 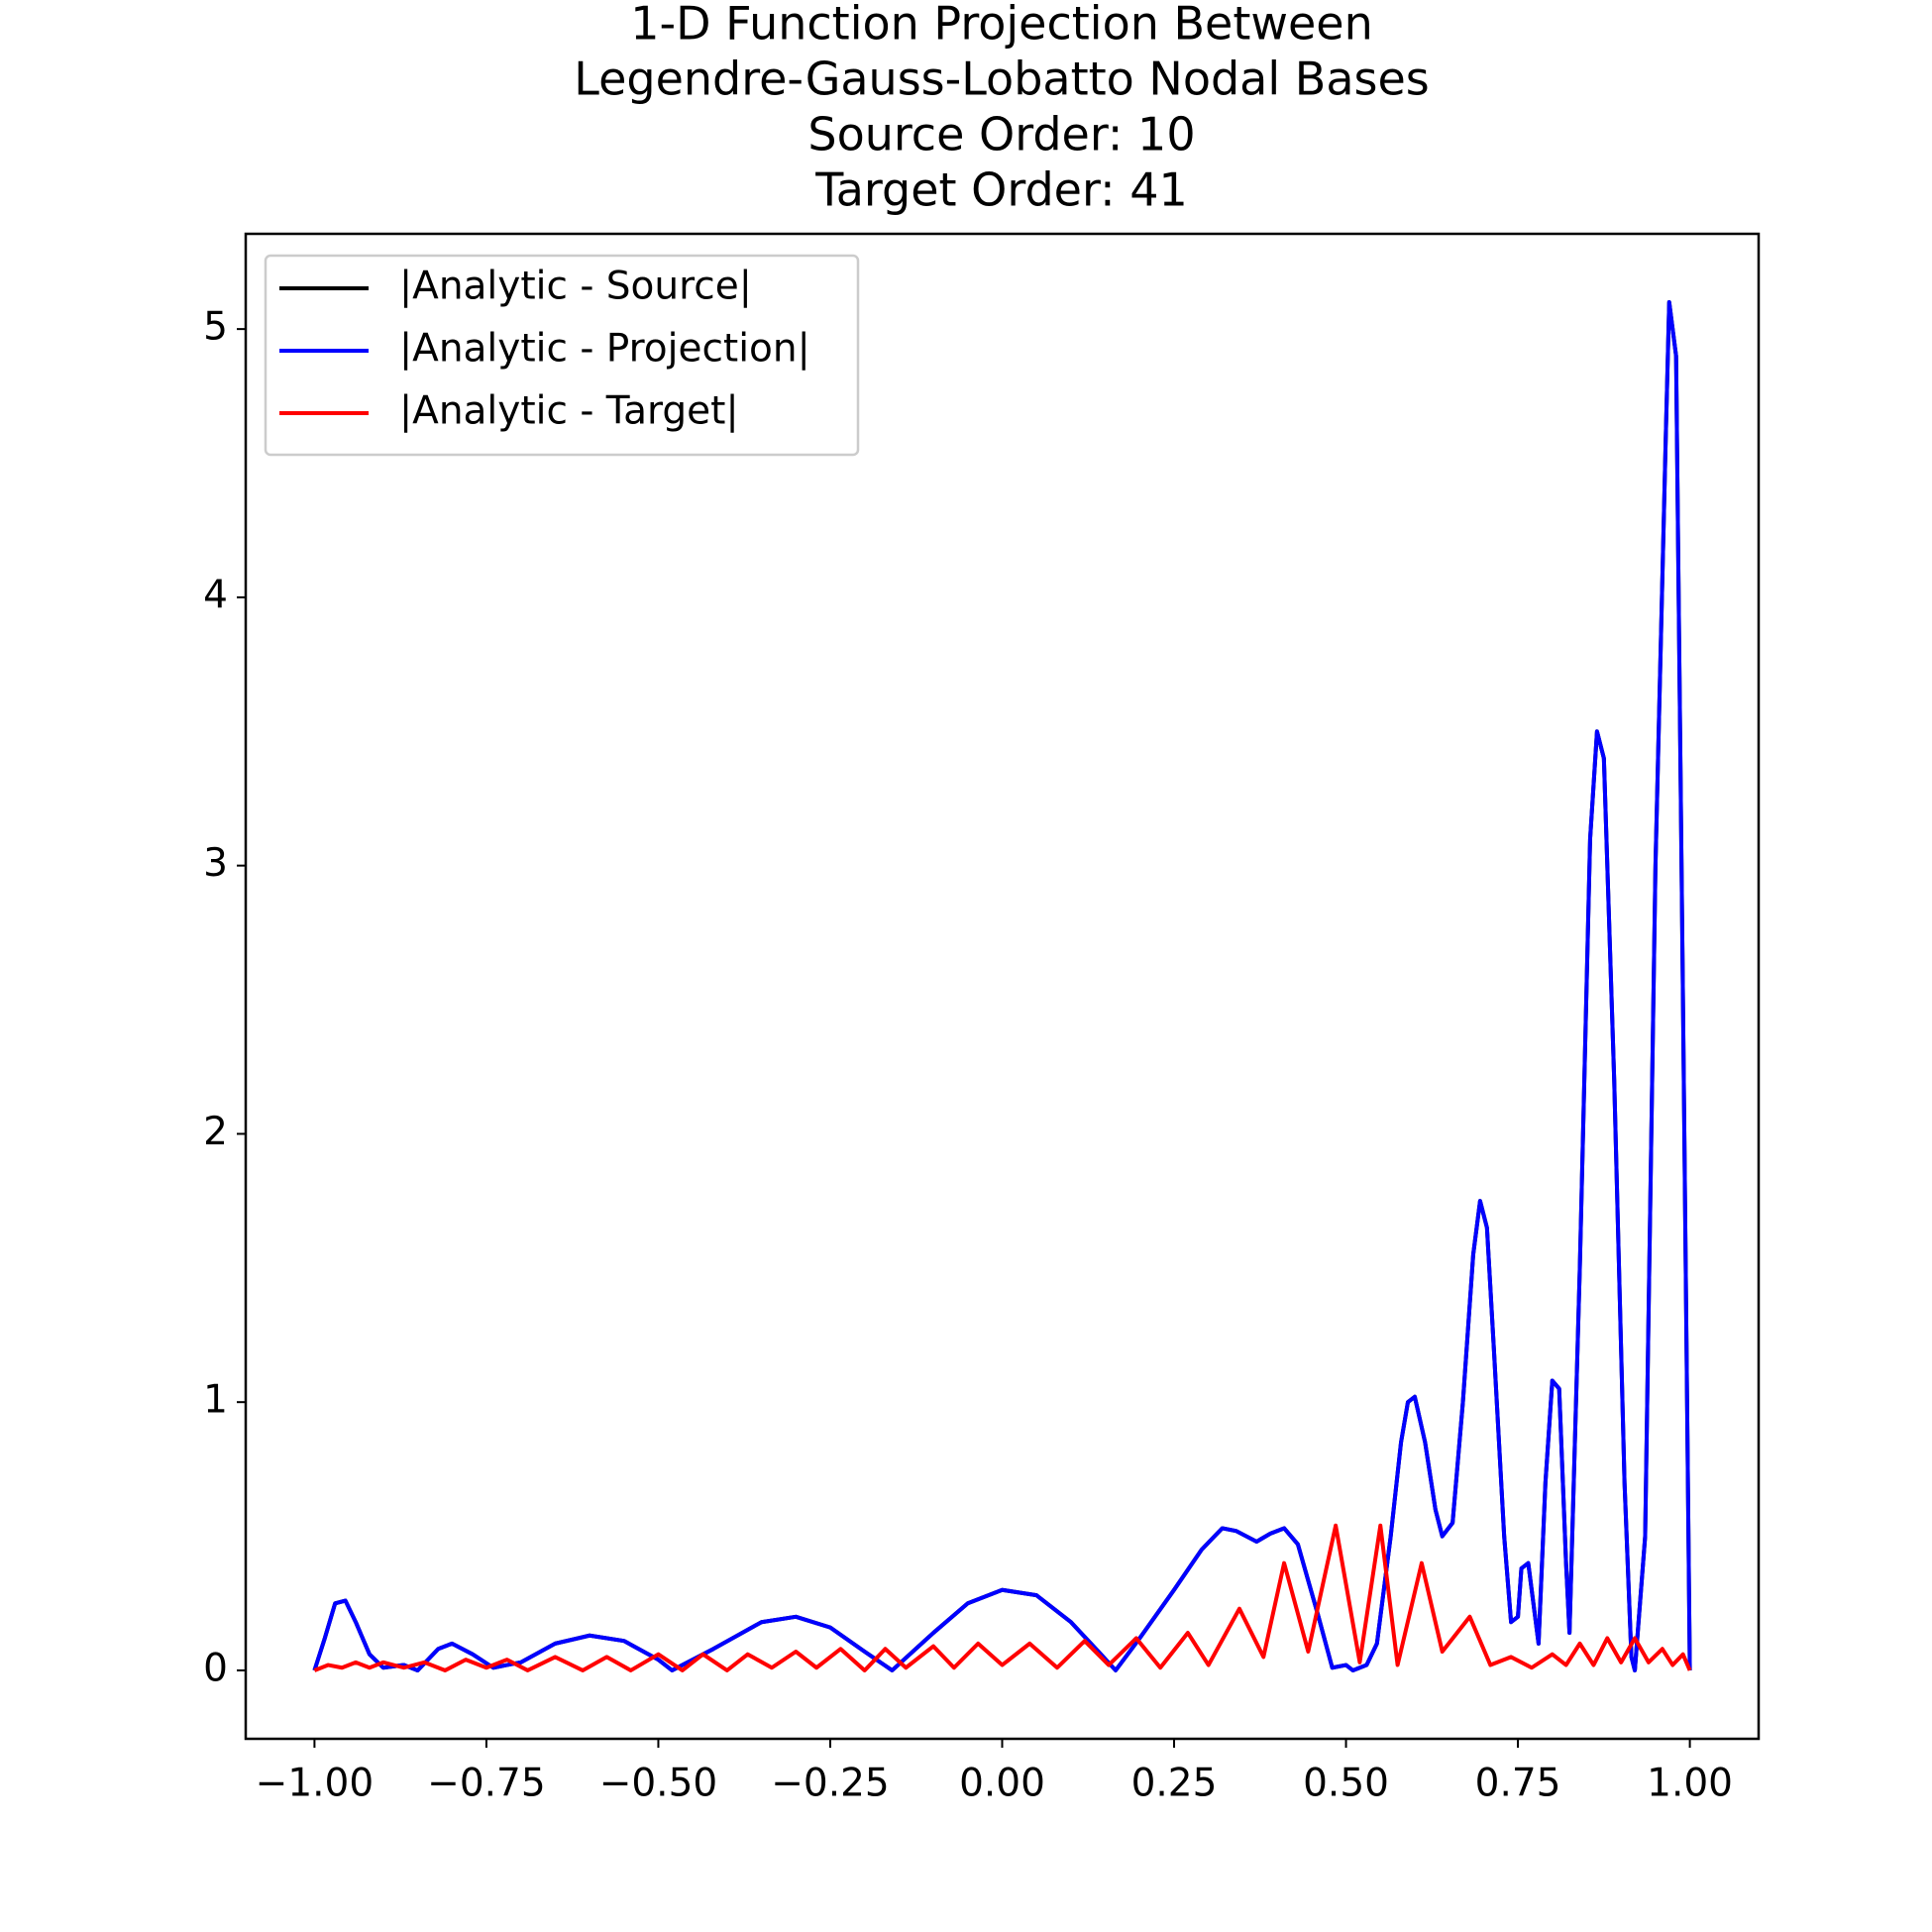 I want to click on chart-title: Source Order: 10, so click(x=1001, y=134).